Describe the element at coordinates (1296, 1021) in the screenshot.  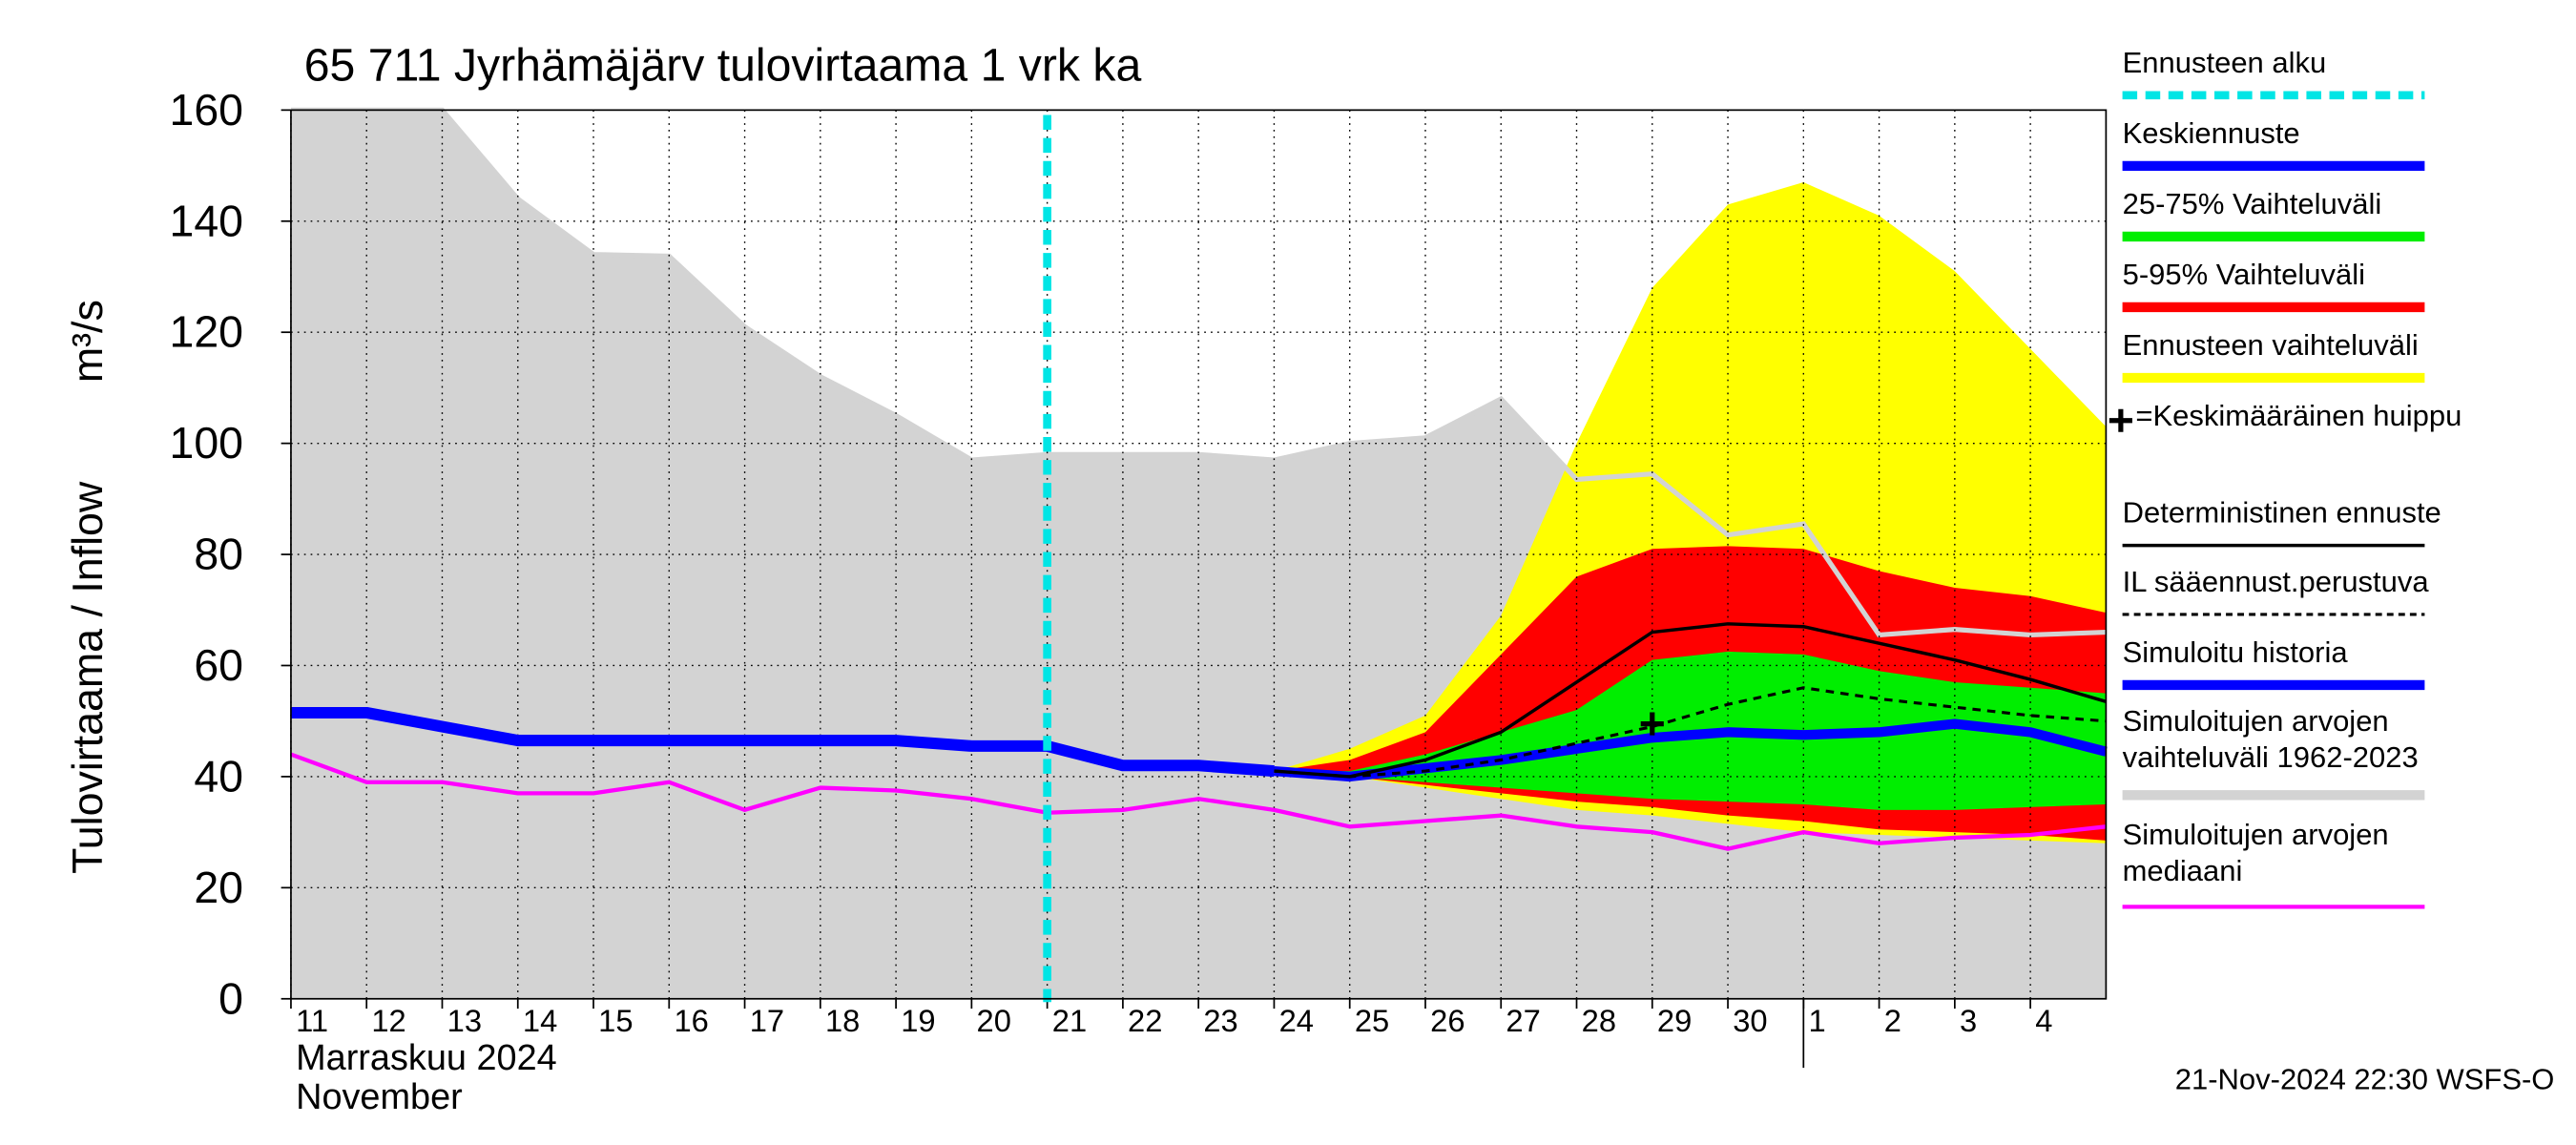
I see `x-tick-label: 24` at that location.